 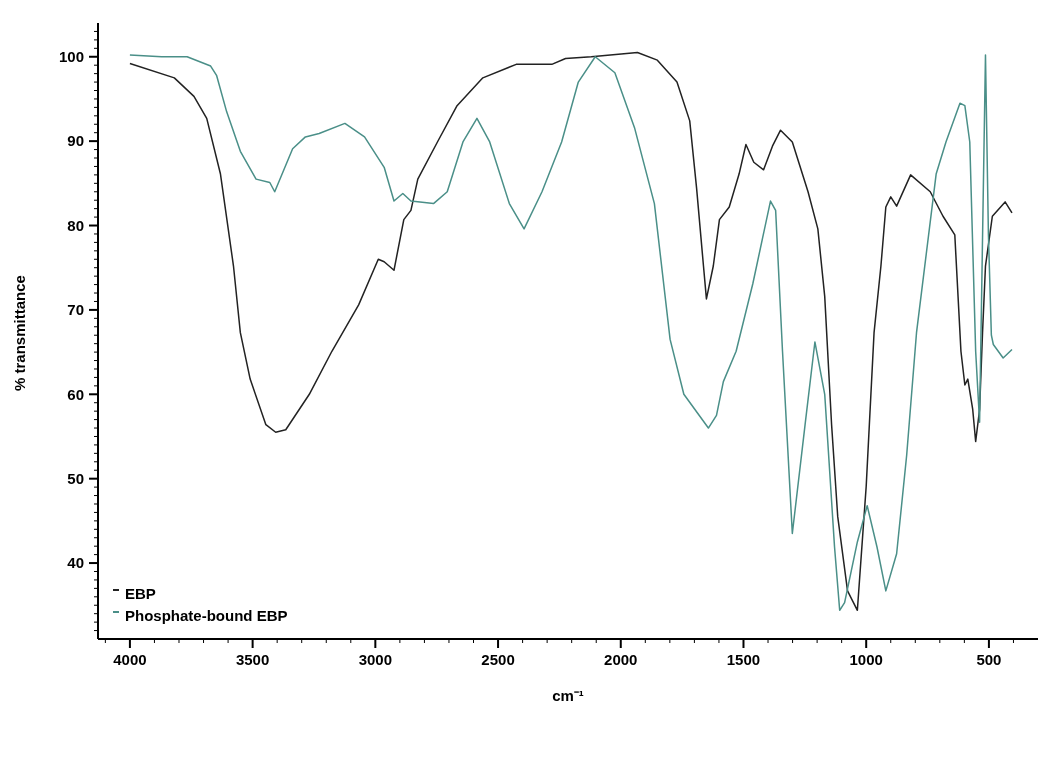 What do you see at coordinates (568, 695) in the screenshot?
I see `x-axis-title: cm⁻¹` at bounding box center [568, 695].